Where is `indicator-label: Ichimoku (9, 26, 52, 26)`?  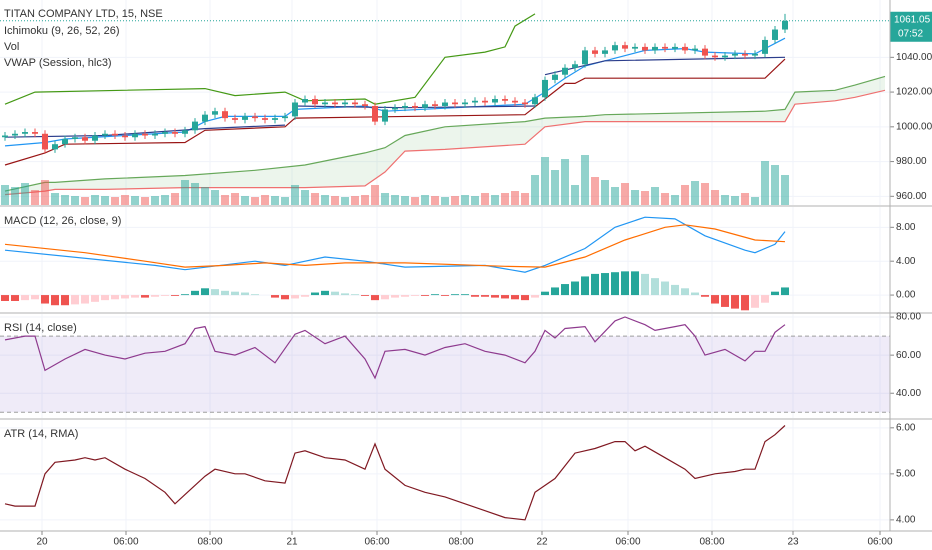
indicator-label: Ichimoku (9, 26, 52, 26) is located at coordinates (62, 31).